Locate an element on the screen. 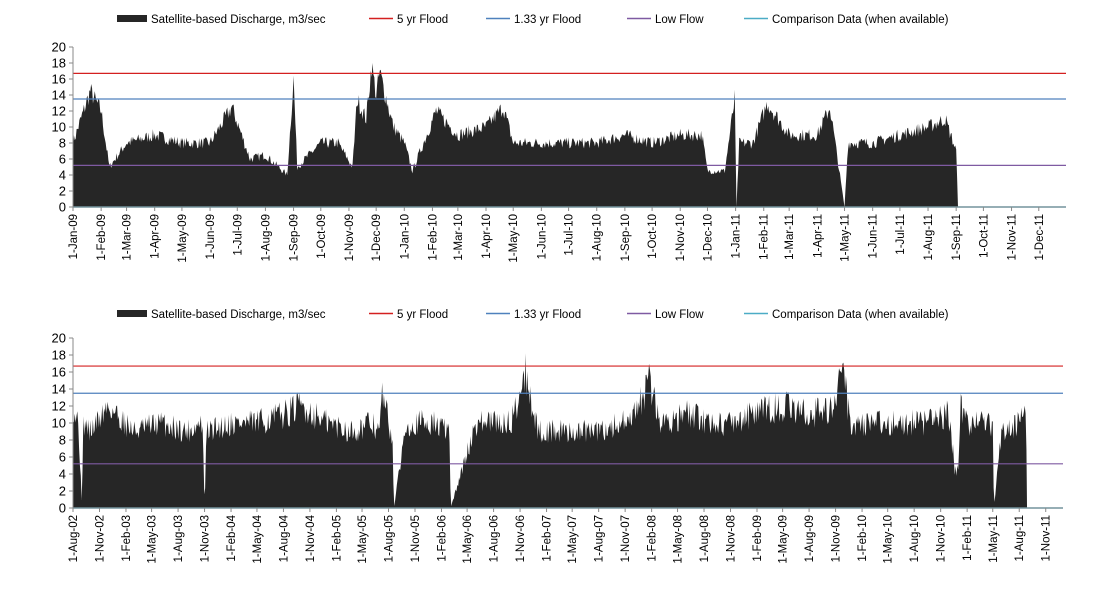 The width and height of the screenshot is (1094, 608). x-tick-label: 1-Nov-03 is located at coordinates (206, 538).